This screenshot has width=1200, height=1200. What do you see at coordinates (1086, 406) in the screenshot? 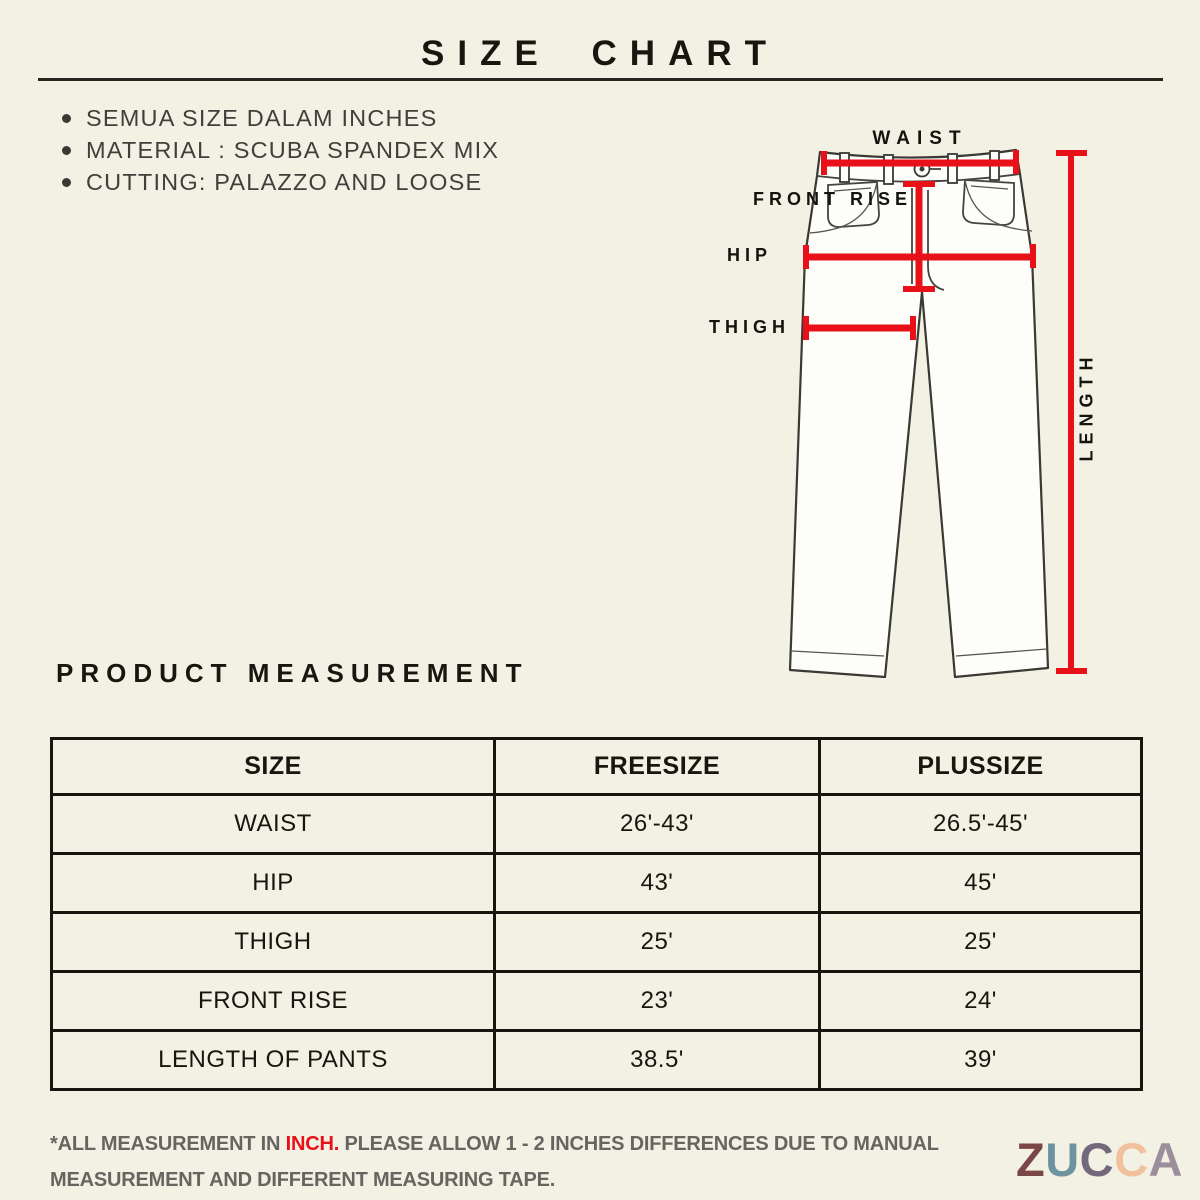
I see `length-label: LENGTH` at bounding box center [1086, 406].